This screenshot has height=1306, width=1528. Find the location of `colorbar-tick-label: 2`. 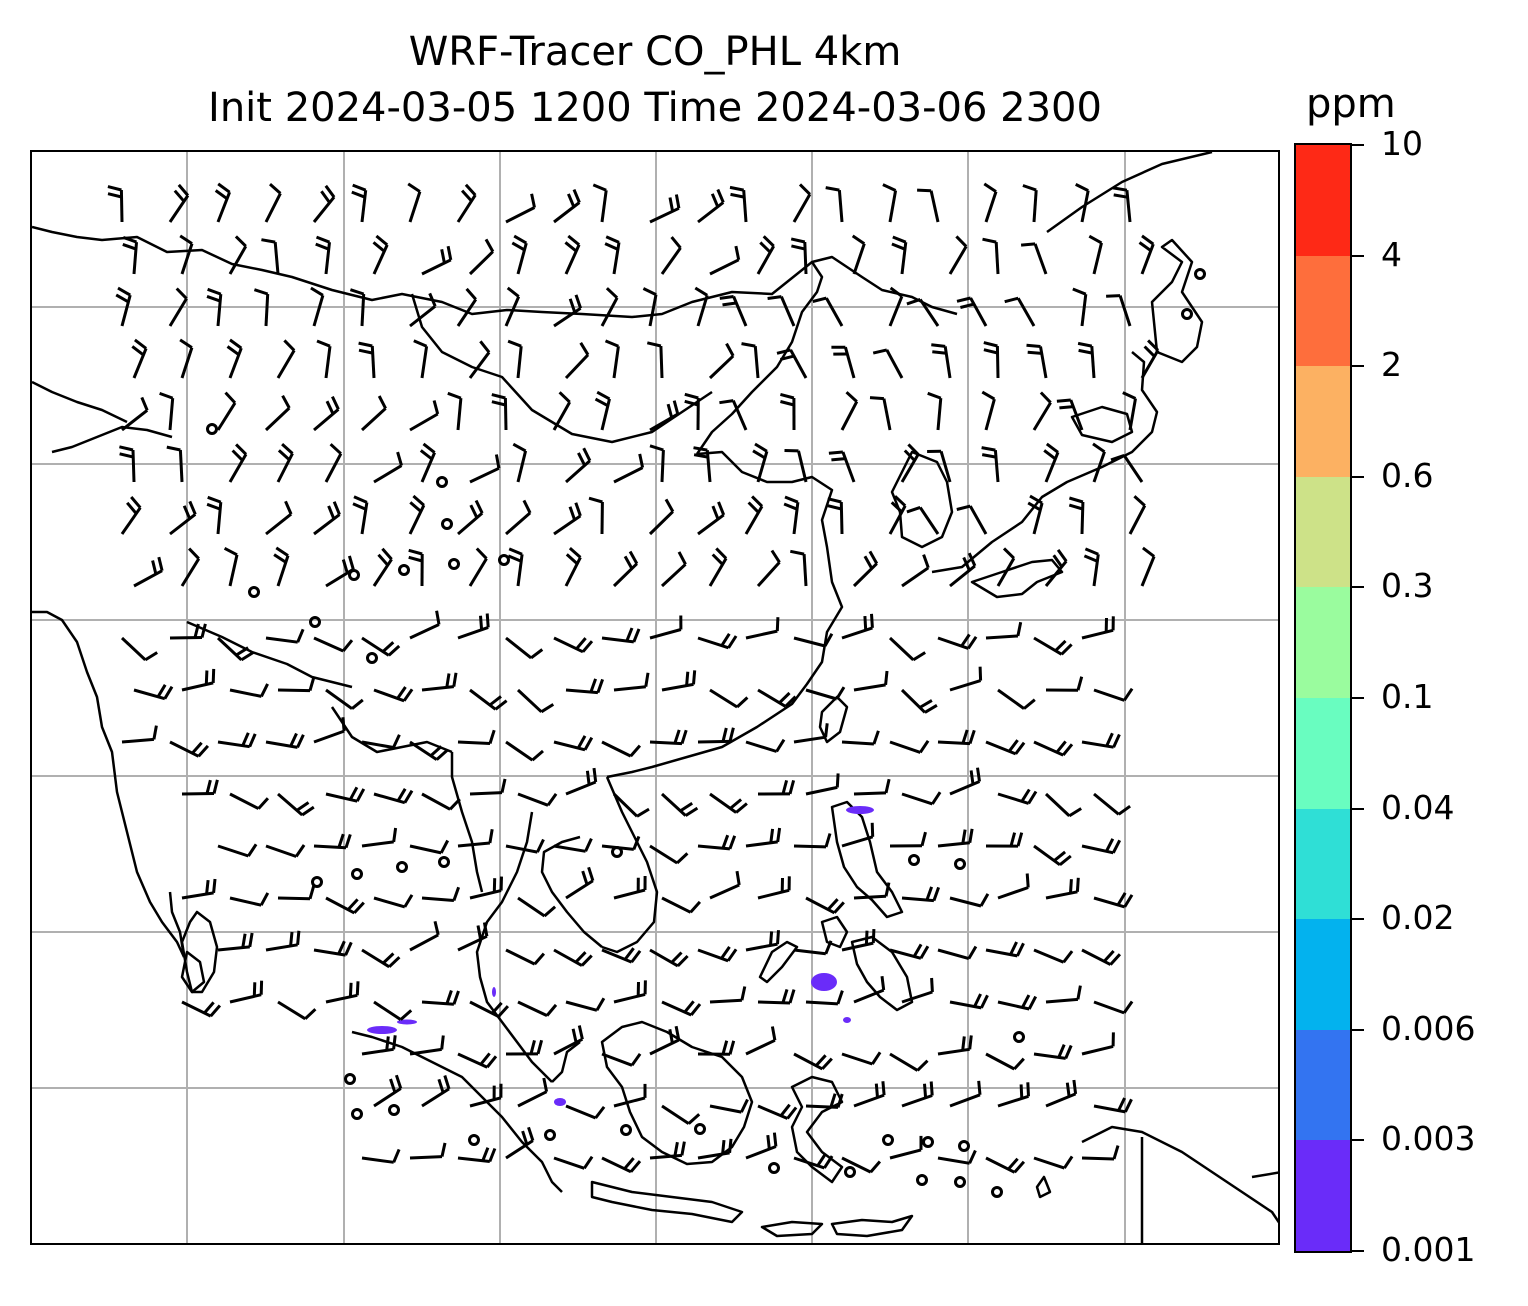

colorbar-tick-label: 2 is located at coordinates (1391, 365).